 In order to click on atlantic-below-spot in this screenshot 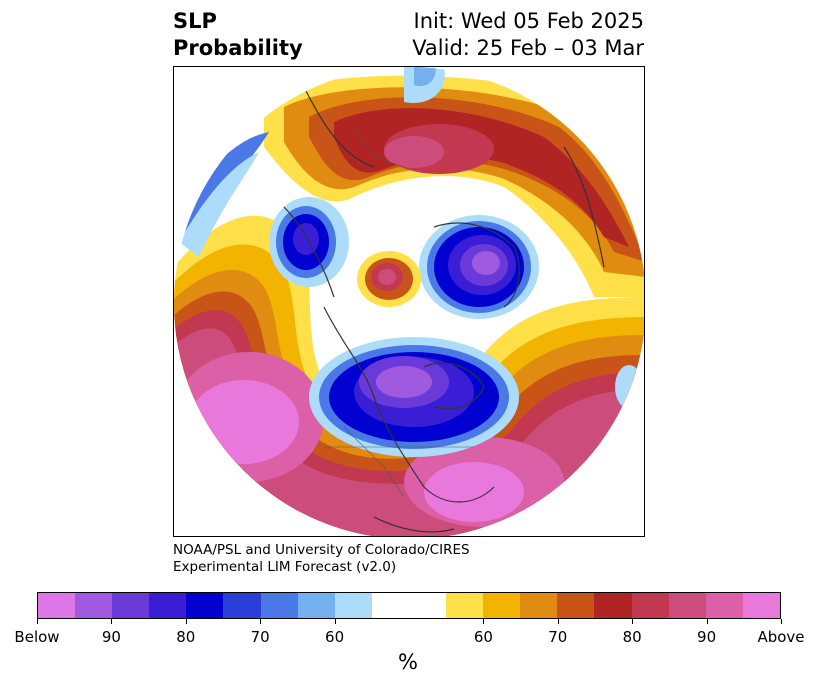, I will do `click(629, 387)`.